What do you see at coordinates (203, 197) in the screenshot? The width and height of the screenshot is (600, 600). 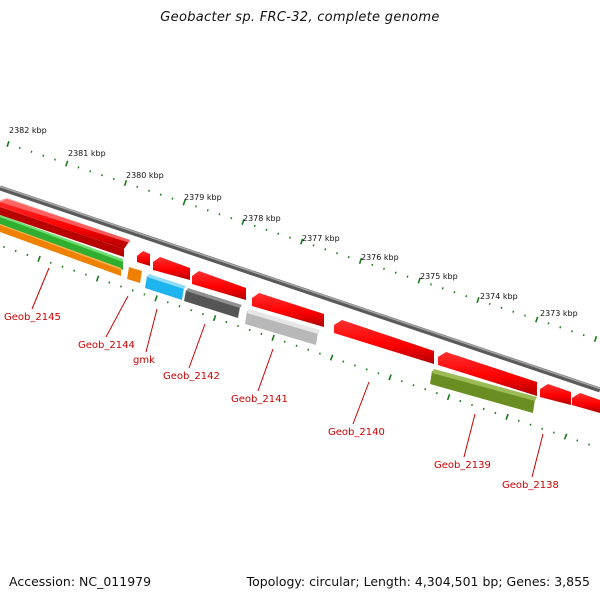 I see `kbp-label: 2379 kbp` at bounding box center [203, 197].